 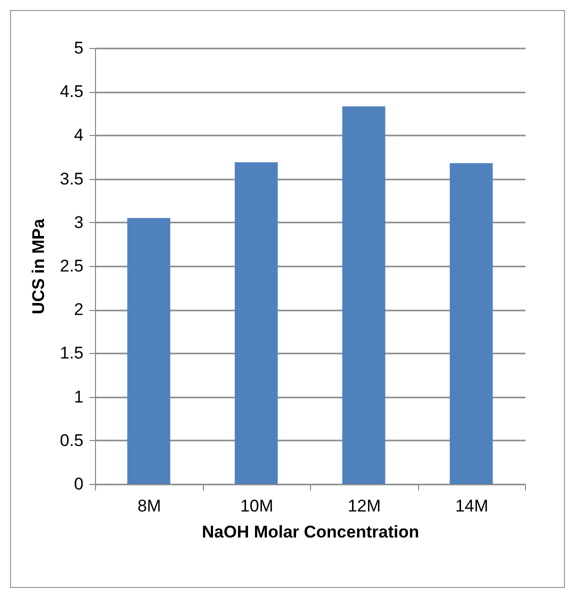 What do you see at coordinates (364, 506) in the screenshot?
I see `x-tick-label: 12M` at bounding box center [364, 506].